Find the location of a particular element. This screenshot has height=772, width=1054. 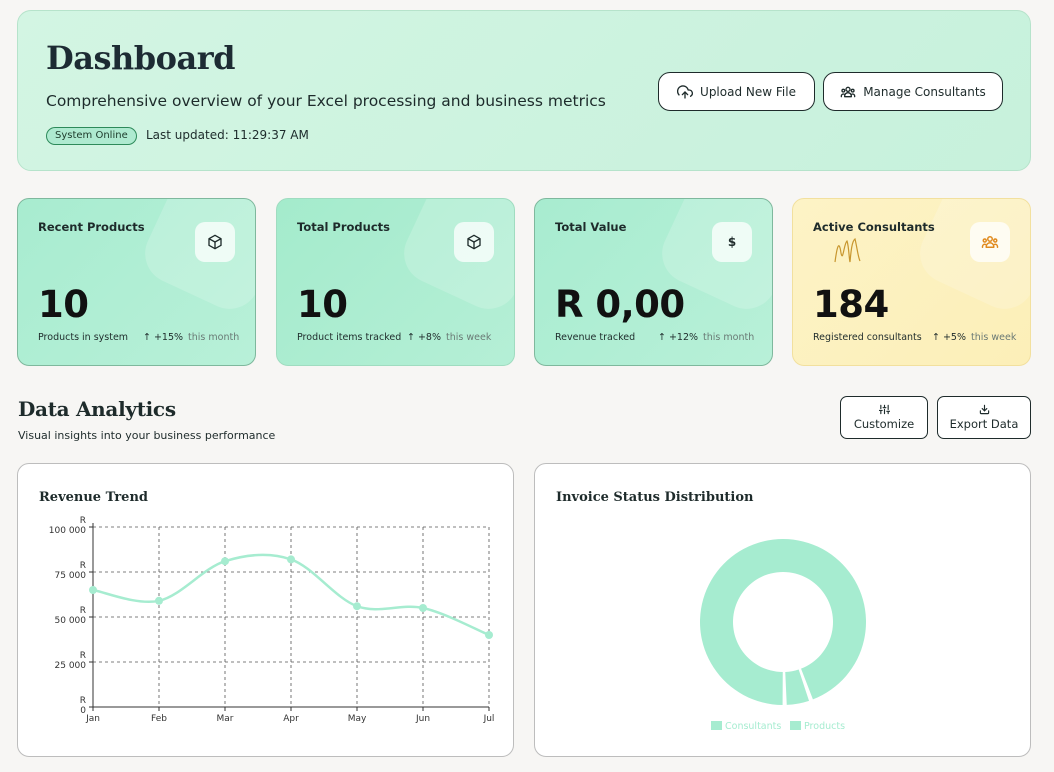

card-title: Total Value is located at coordinates (591, 227).